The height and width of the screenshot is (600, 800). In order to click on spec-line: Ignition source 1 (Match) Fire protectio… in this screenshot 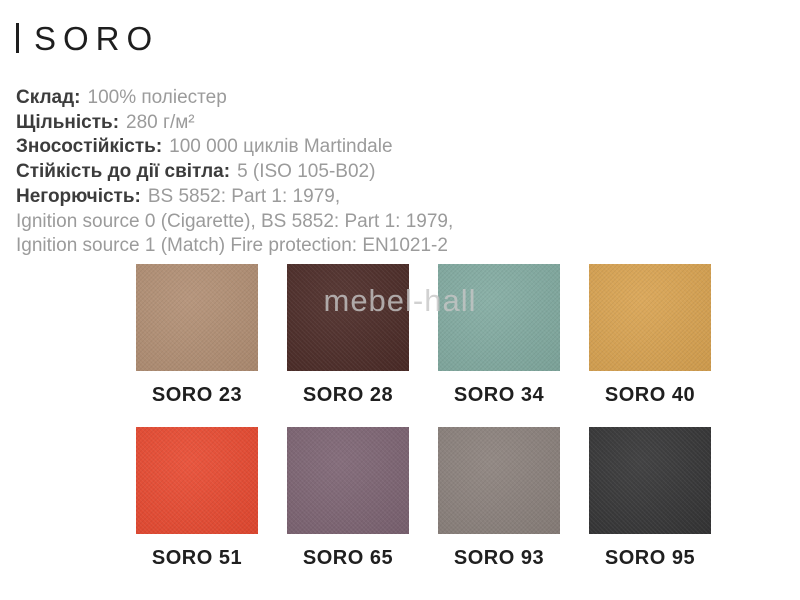, I will do `click(234, 246)`.